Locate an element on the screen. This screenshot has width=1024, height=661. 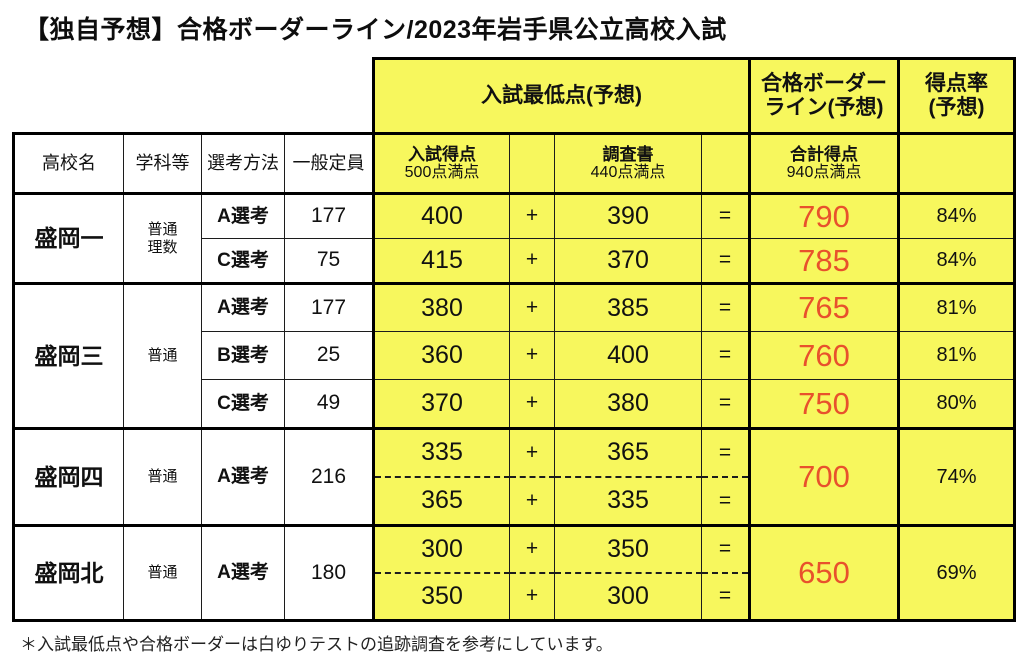
total-score: 785 is located at coordinates (823, 261).